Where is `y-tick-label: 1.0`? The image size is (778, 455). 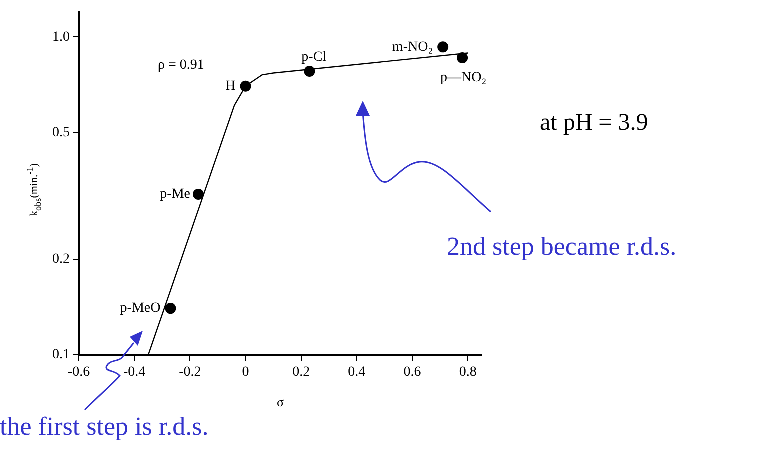 y-tick-label: 1.0 is located at coordinates (61, 37).